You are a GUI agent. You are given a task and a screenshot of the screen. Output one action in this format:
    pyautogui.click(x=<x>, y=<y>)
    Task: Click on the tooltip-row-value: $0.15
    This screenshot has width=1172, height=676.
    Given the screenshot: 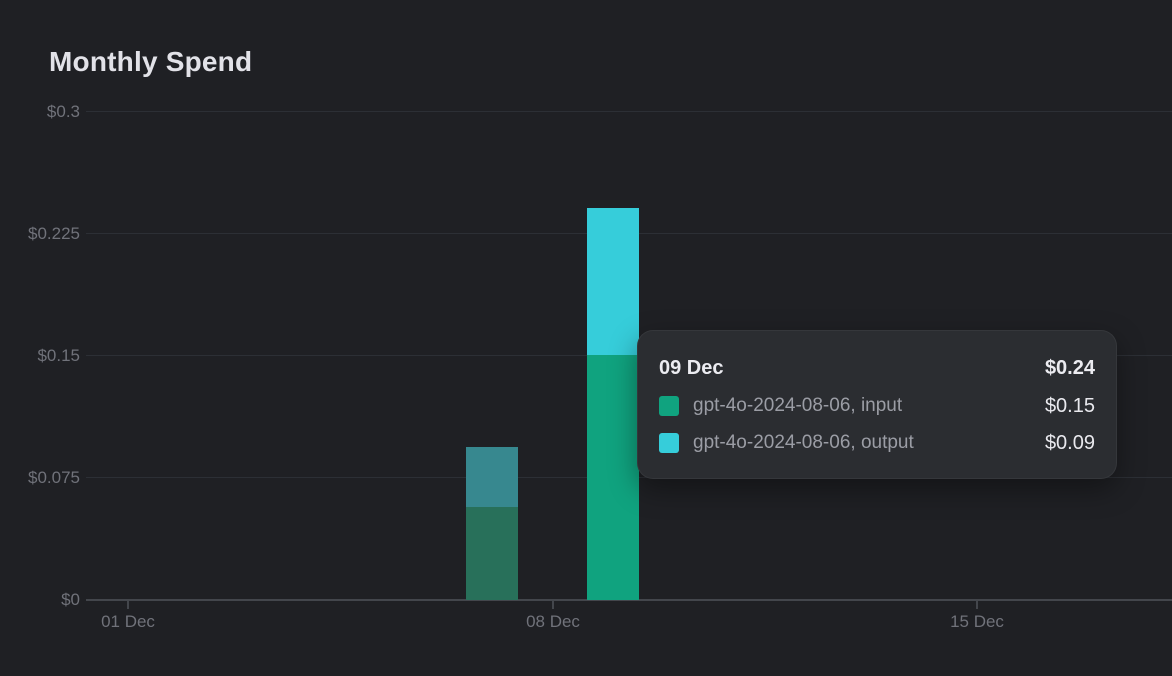 What is the action you would take?
    pyautogui.click(x=1069, y=405)
    